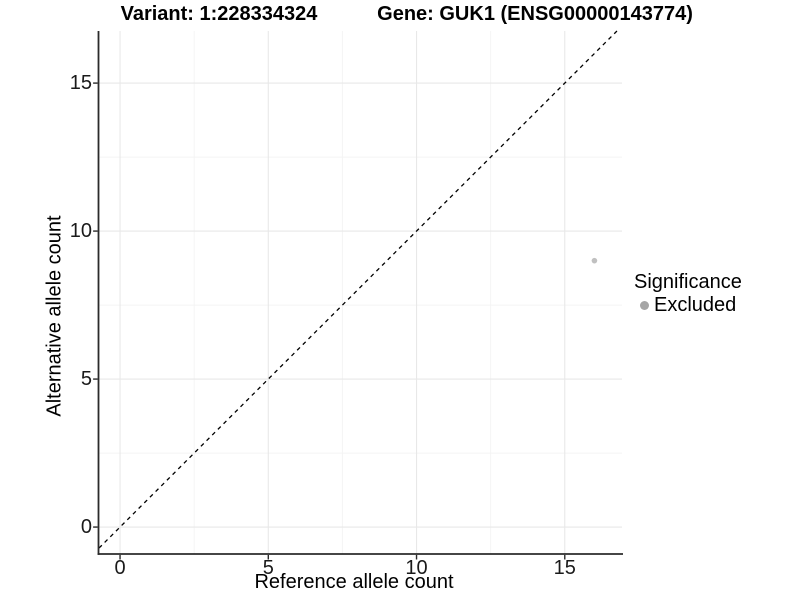 The height and width of the screenshot is (600, 800). What do you see at coordinates (120, 568) in the screenshot?
I see `x-tick-label: 0` at bounding box center [120, 568].